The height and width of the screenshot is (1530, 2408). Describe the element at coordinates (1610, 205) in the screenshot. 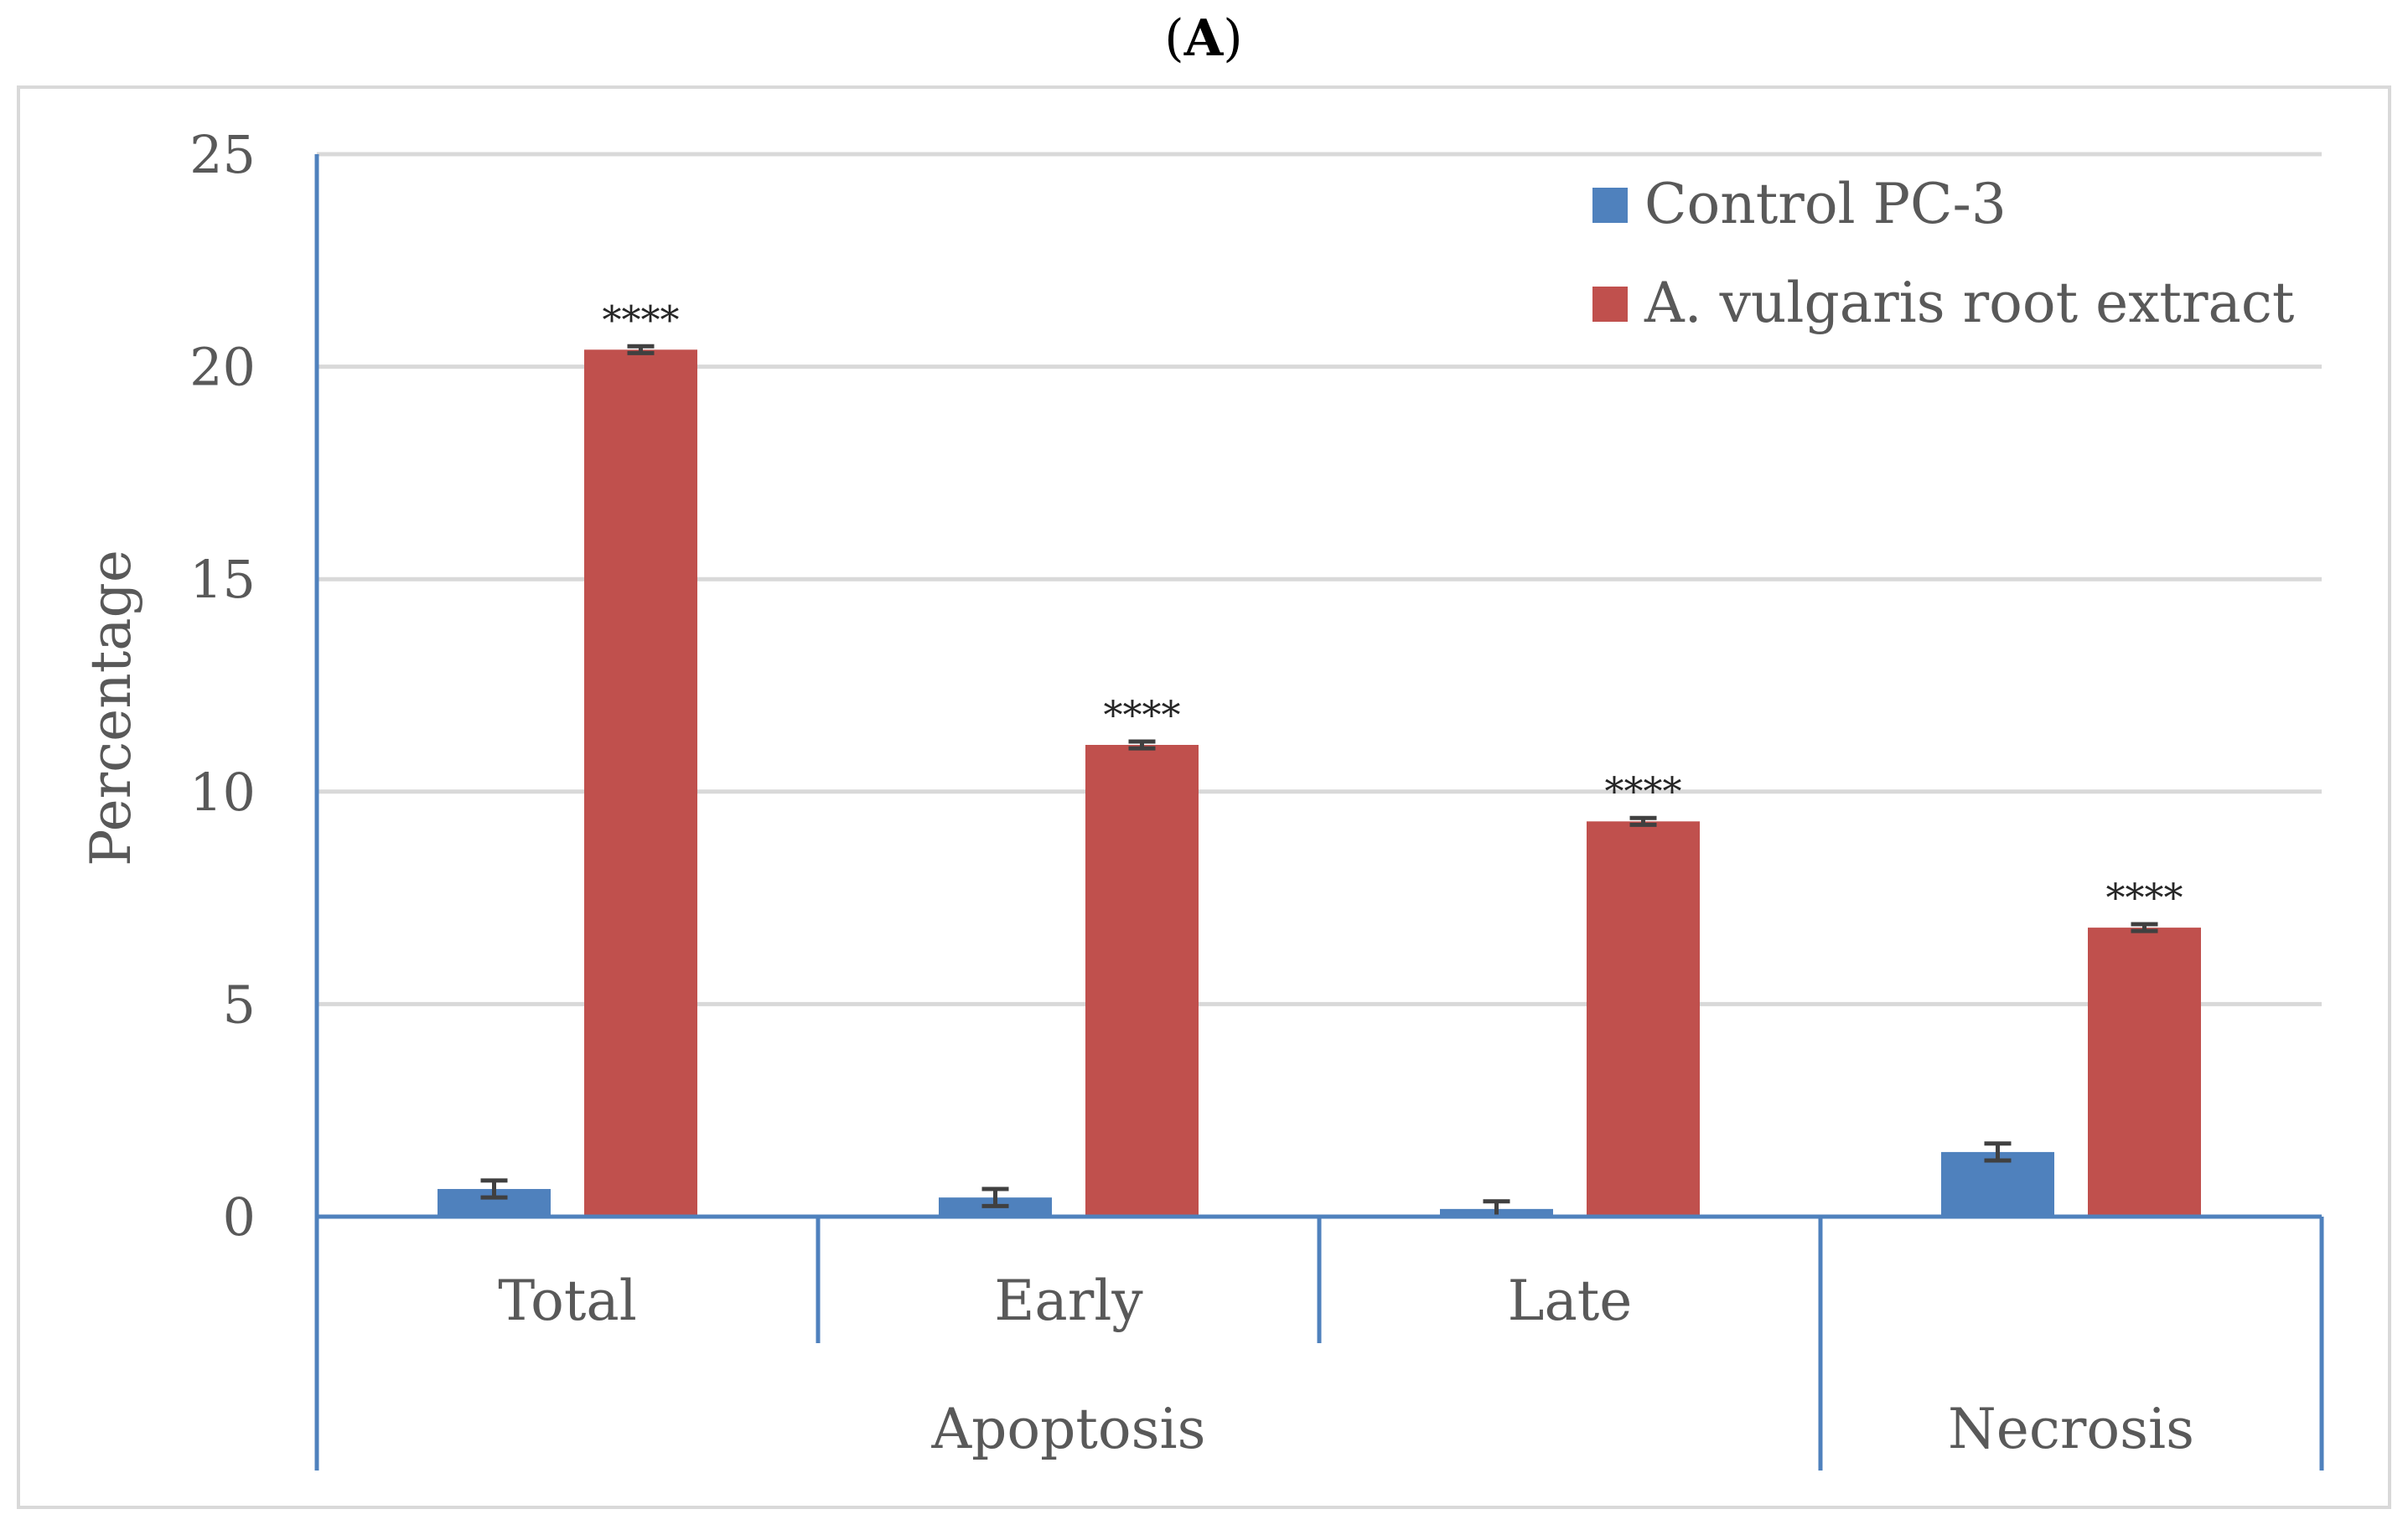

I see `legend-swatch-control` at that location.